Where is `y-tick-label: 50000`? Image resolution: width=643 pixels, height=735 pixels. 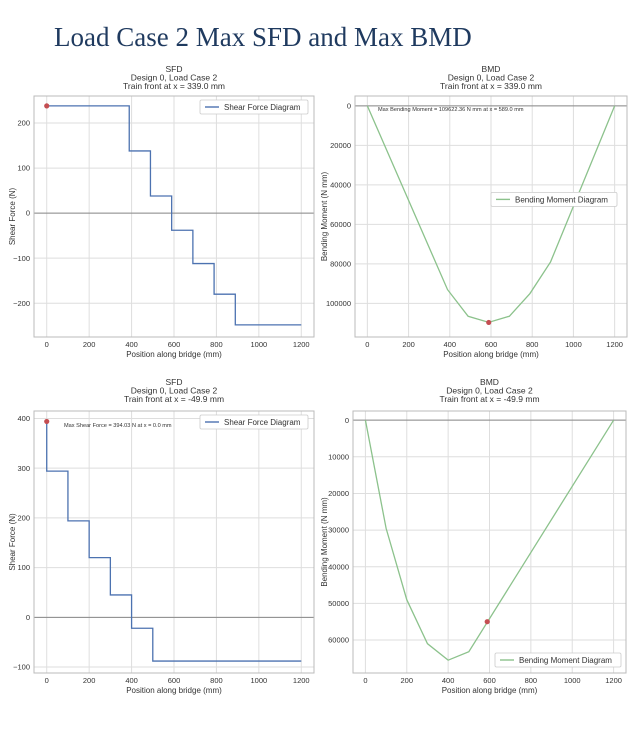
y-tick-label: 50000 is located at coordinates (338, 603).